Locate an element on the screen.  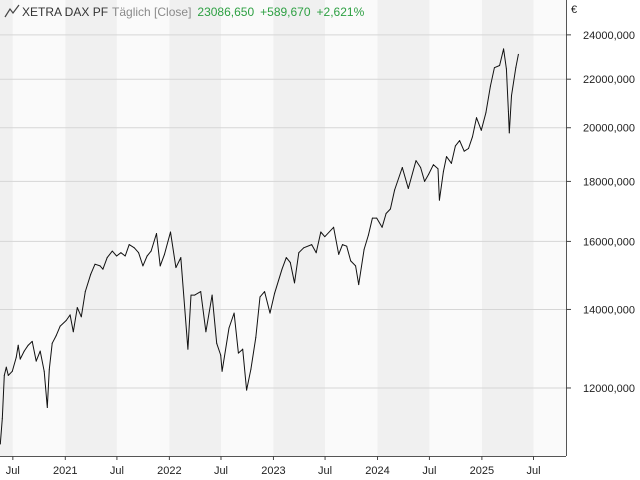
x-tick-label: 2025 is located at coordinates (482, 471).